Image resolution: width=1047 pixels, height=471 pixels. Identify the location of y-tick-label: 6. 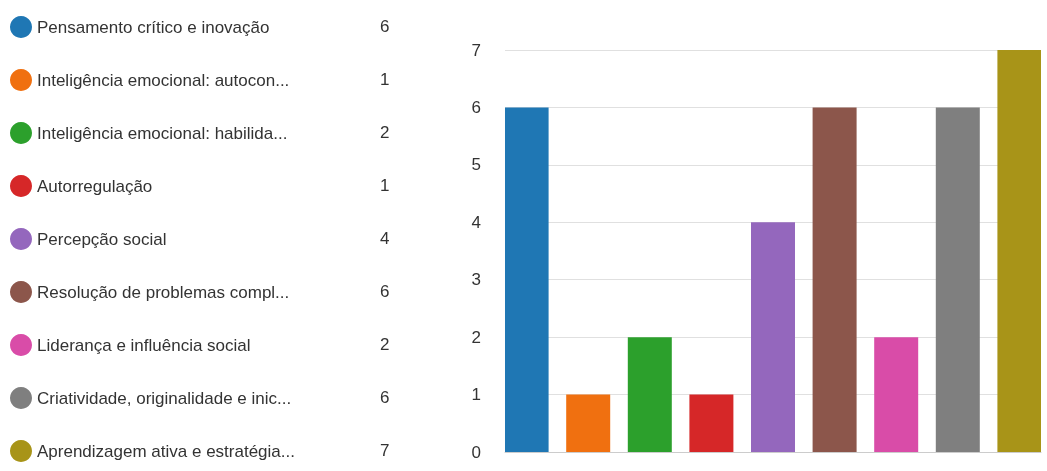
(476, 107).